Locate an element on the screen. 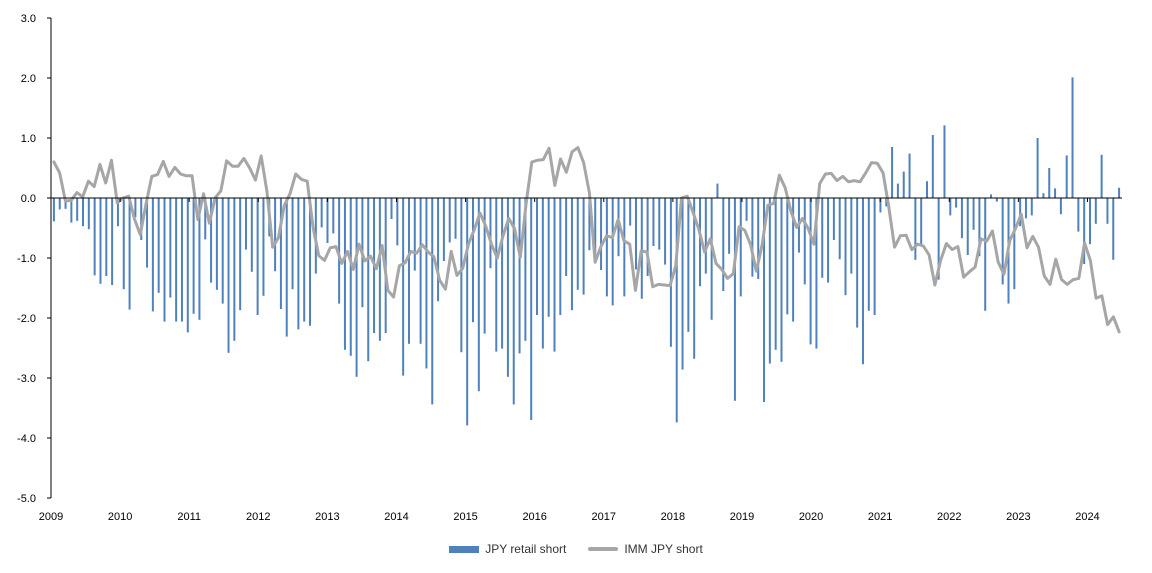  y-tick-label: 3.0 is located at coordinates (28, 19).